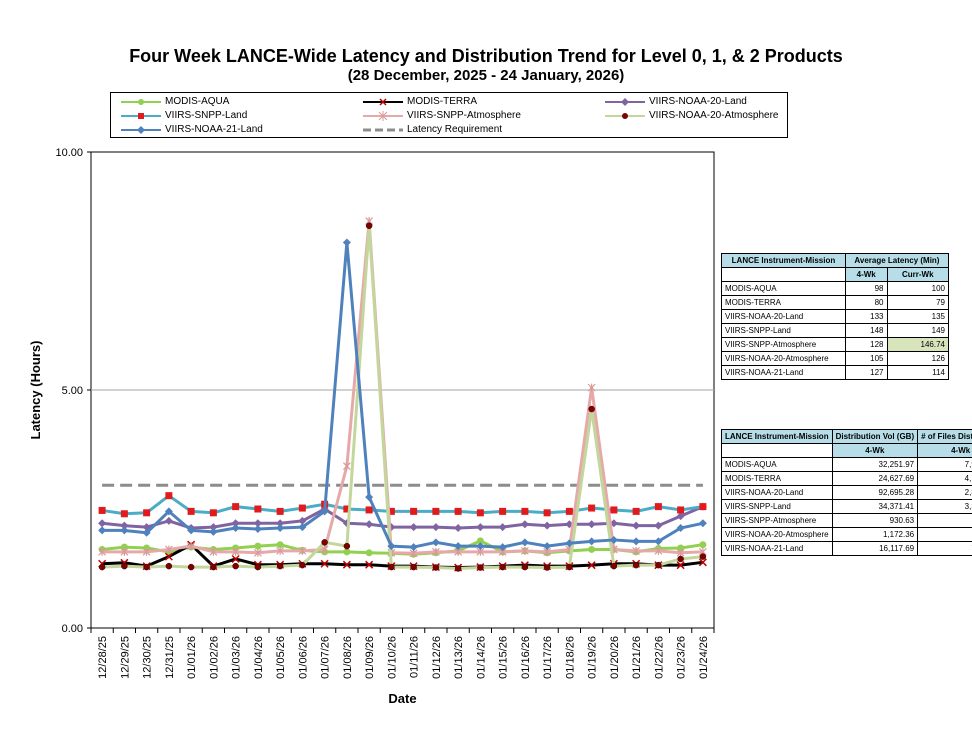 The width and height of the screenshot is (972, 729). I want to click on distribution-table-cell-a: 92,695.28, so click(875, 492).